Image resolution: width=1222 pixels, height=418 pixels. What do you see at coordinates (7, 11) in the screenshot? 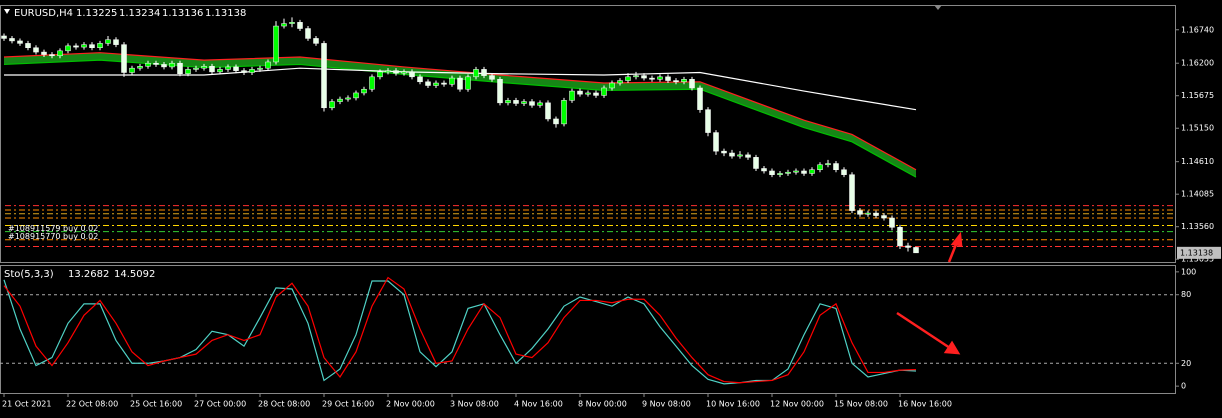
I see `menu-triangle` at bounding box center [7, 11].